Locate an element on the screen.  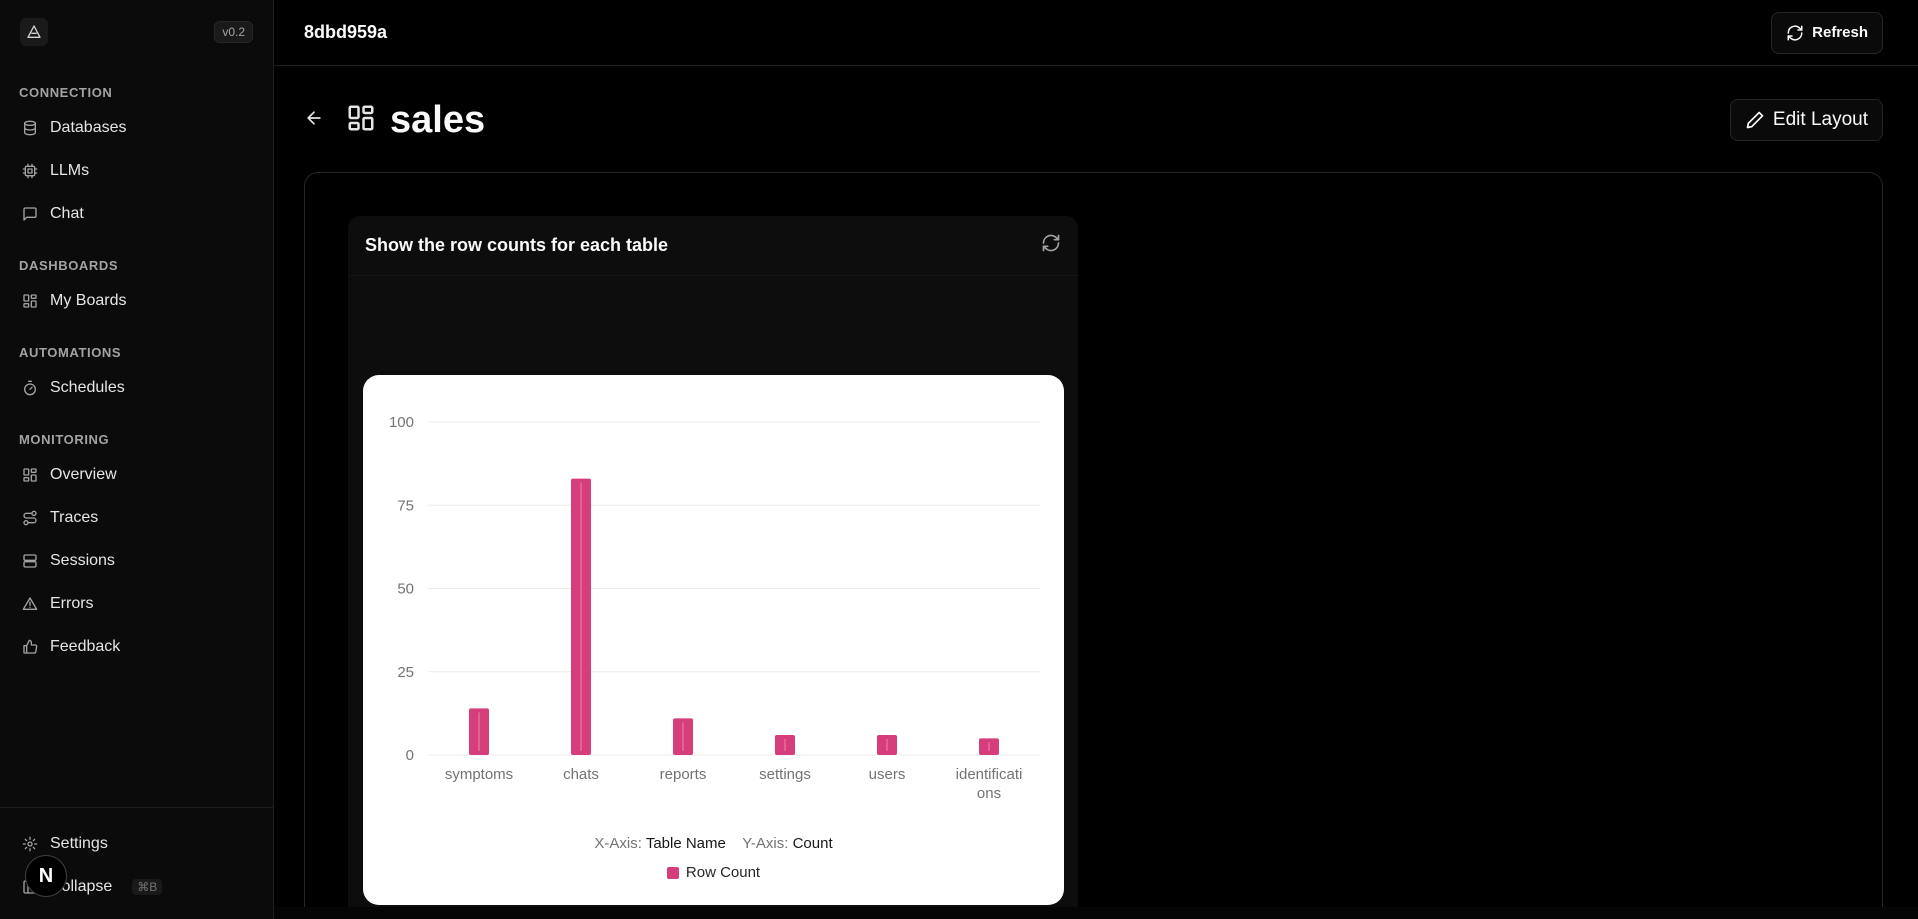
y-tick-label: 50 is located at coordinates (405, 589).